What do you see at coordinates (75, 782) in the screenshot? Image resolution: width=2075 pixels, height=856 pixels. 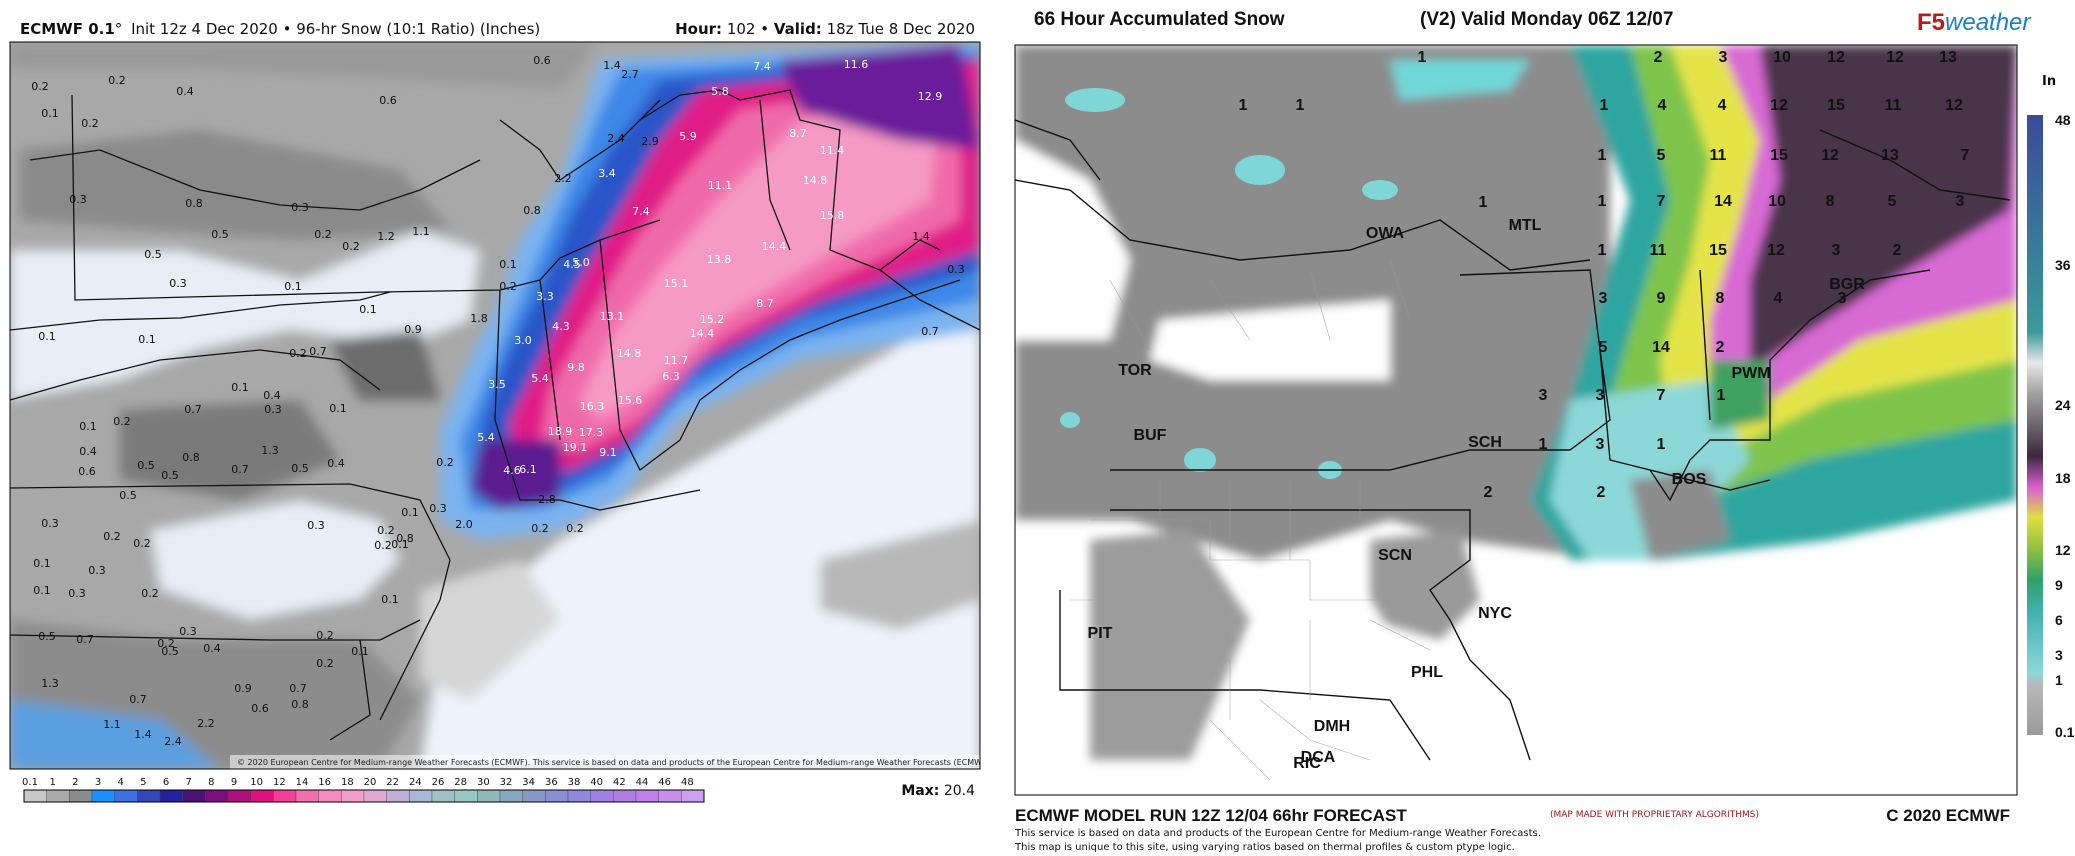 I see `legend-tick-label: 2` at bounding box center [75, 782].